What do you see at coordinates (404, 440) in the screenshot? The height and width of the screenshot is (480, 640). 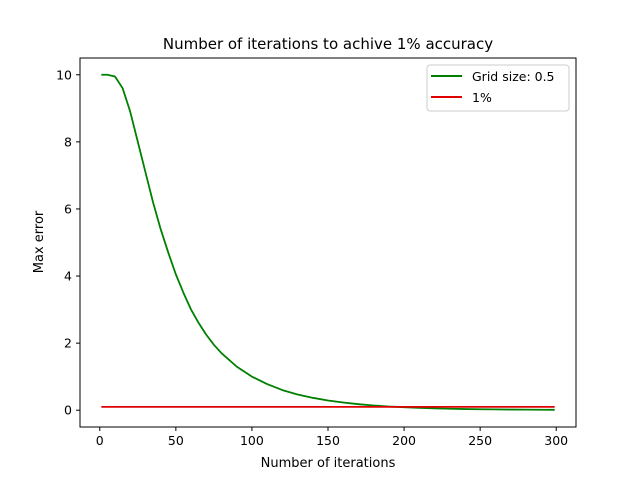 I see `x-tick-label: 200` at bounding box center [404, 440].